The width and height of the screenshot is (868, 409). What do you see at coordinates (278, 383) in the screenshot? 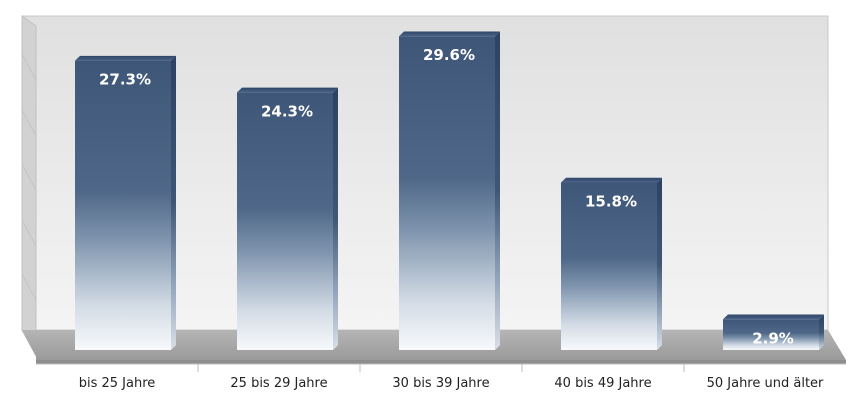
I see `x-tick-label: 25 bis 29 Jahre` at bounding box center [278, 383].